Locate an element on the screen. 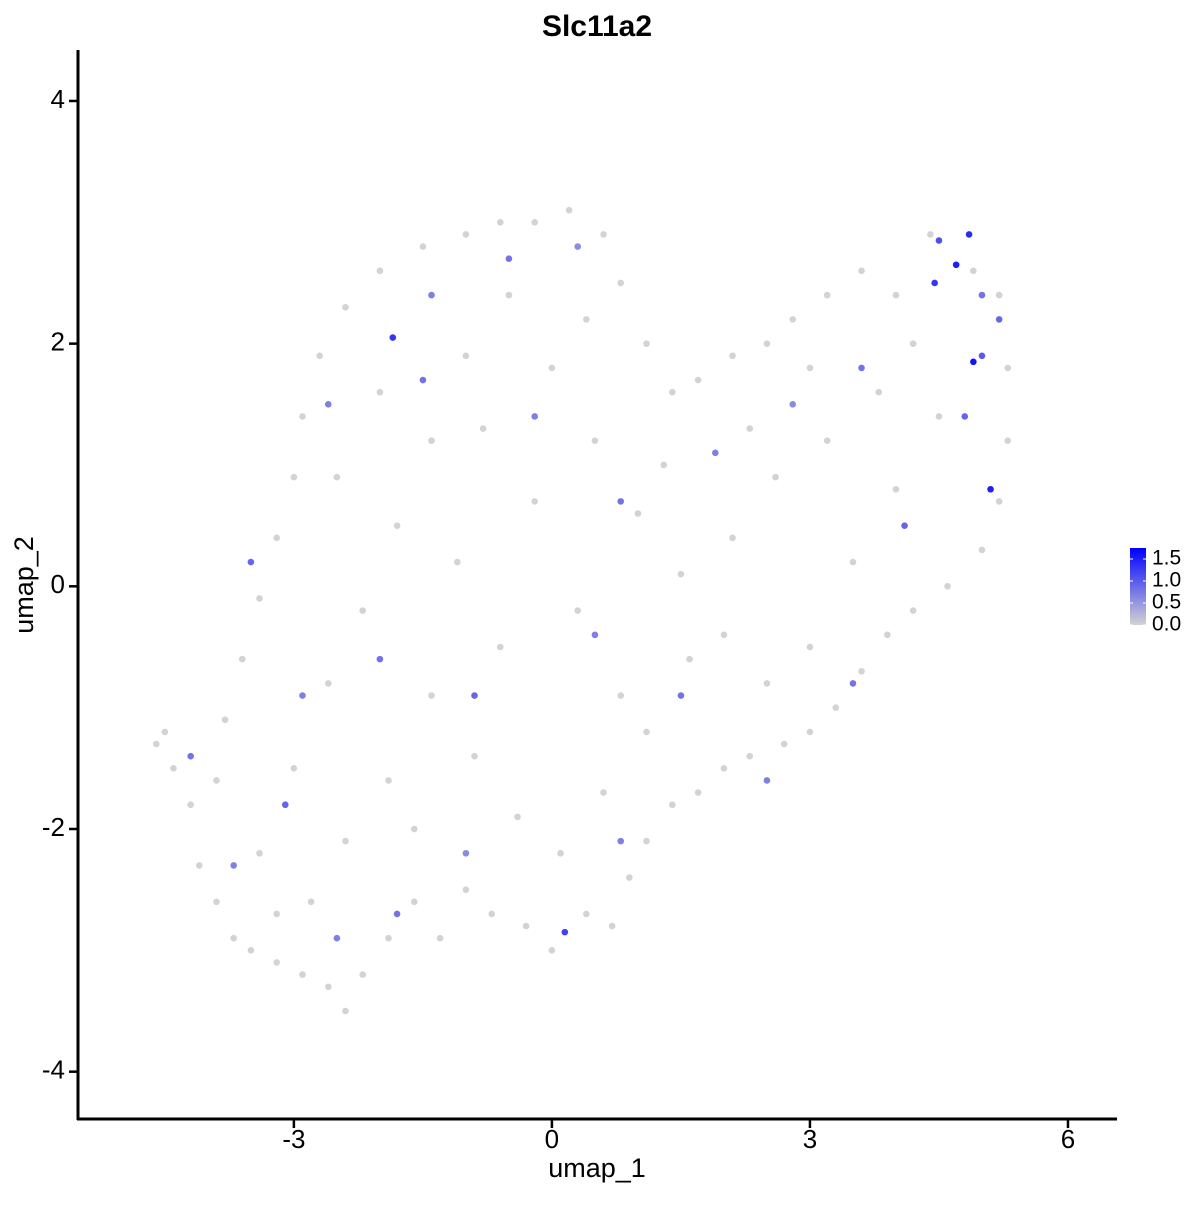 This screenshot has width=1200, height=1205. x-tick-label: 3 is located at coordinates (810, 1139).